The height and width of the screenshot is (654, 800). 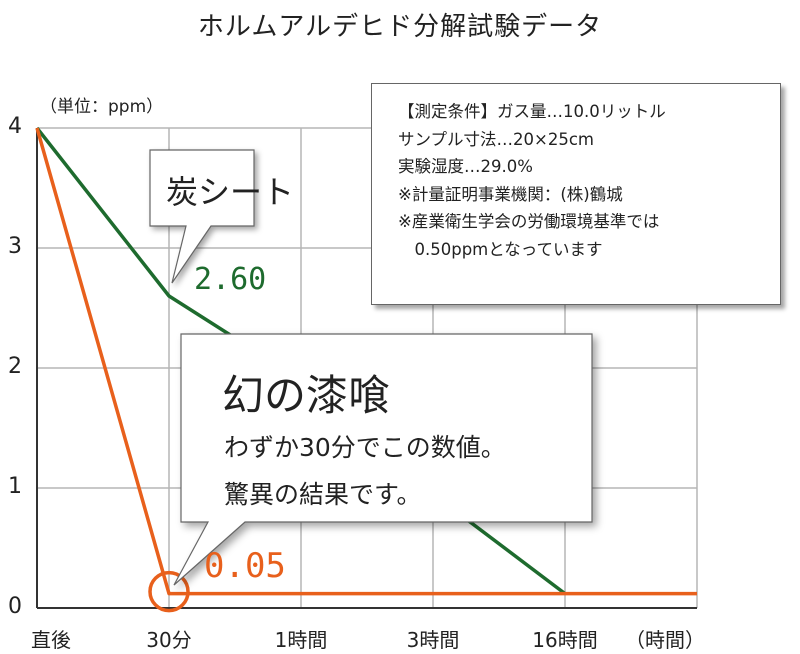 What do you see at coordinates (202, 216) in the screenshot?
I see `callout-bubble-carbon-sheet` at bounding box center [202, 216].